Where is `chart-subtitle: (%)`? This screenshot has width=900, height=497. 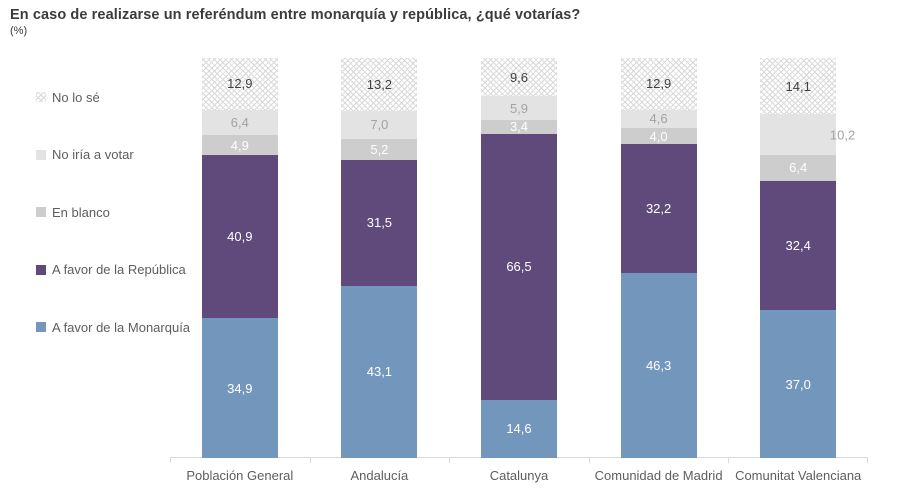
chart-subtitle: (%) is located at coordinates (19, 31).